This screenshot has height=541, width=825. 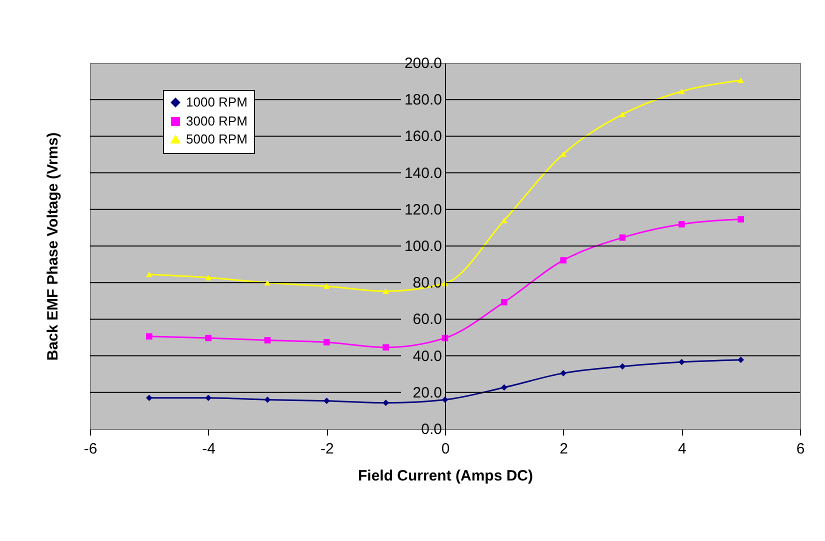 What do you see at coordinates (427, 393) in the screenshot?
I see `y-tick-label: 20.0` at bounding box center [427, 393].